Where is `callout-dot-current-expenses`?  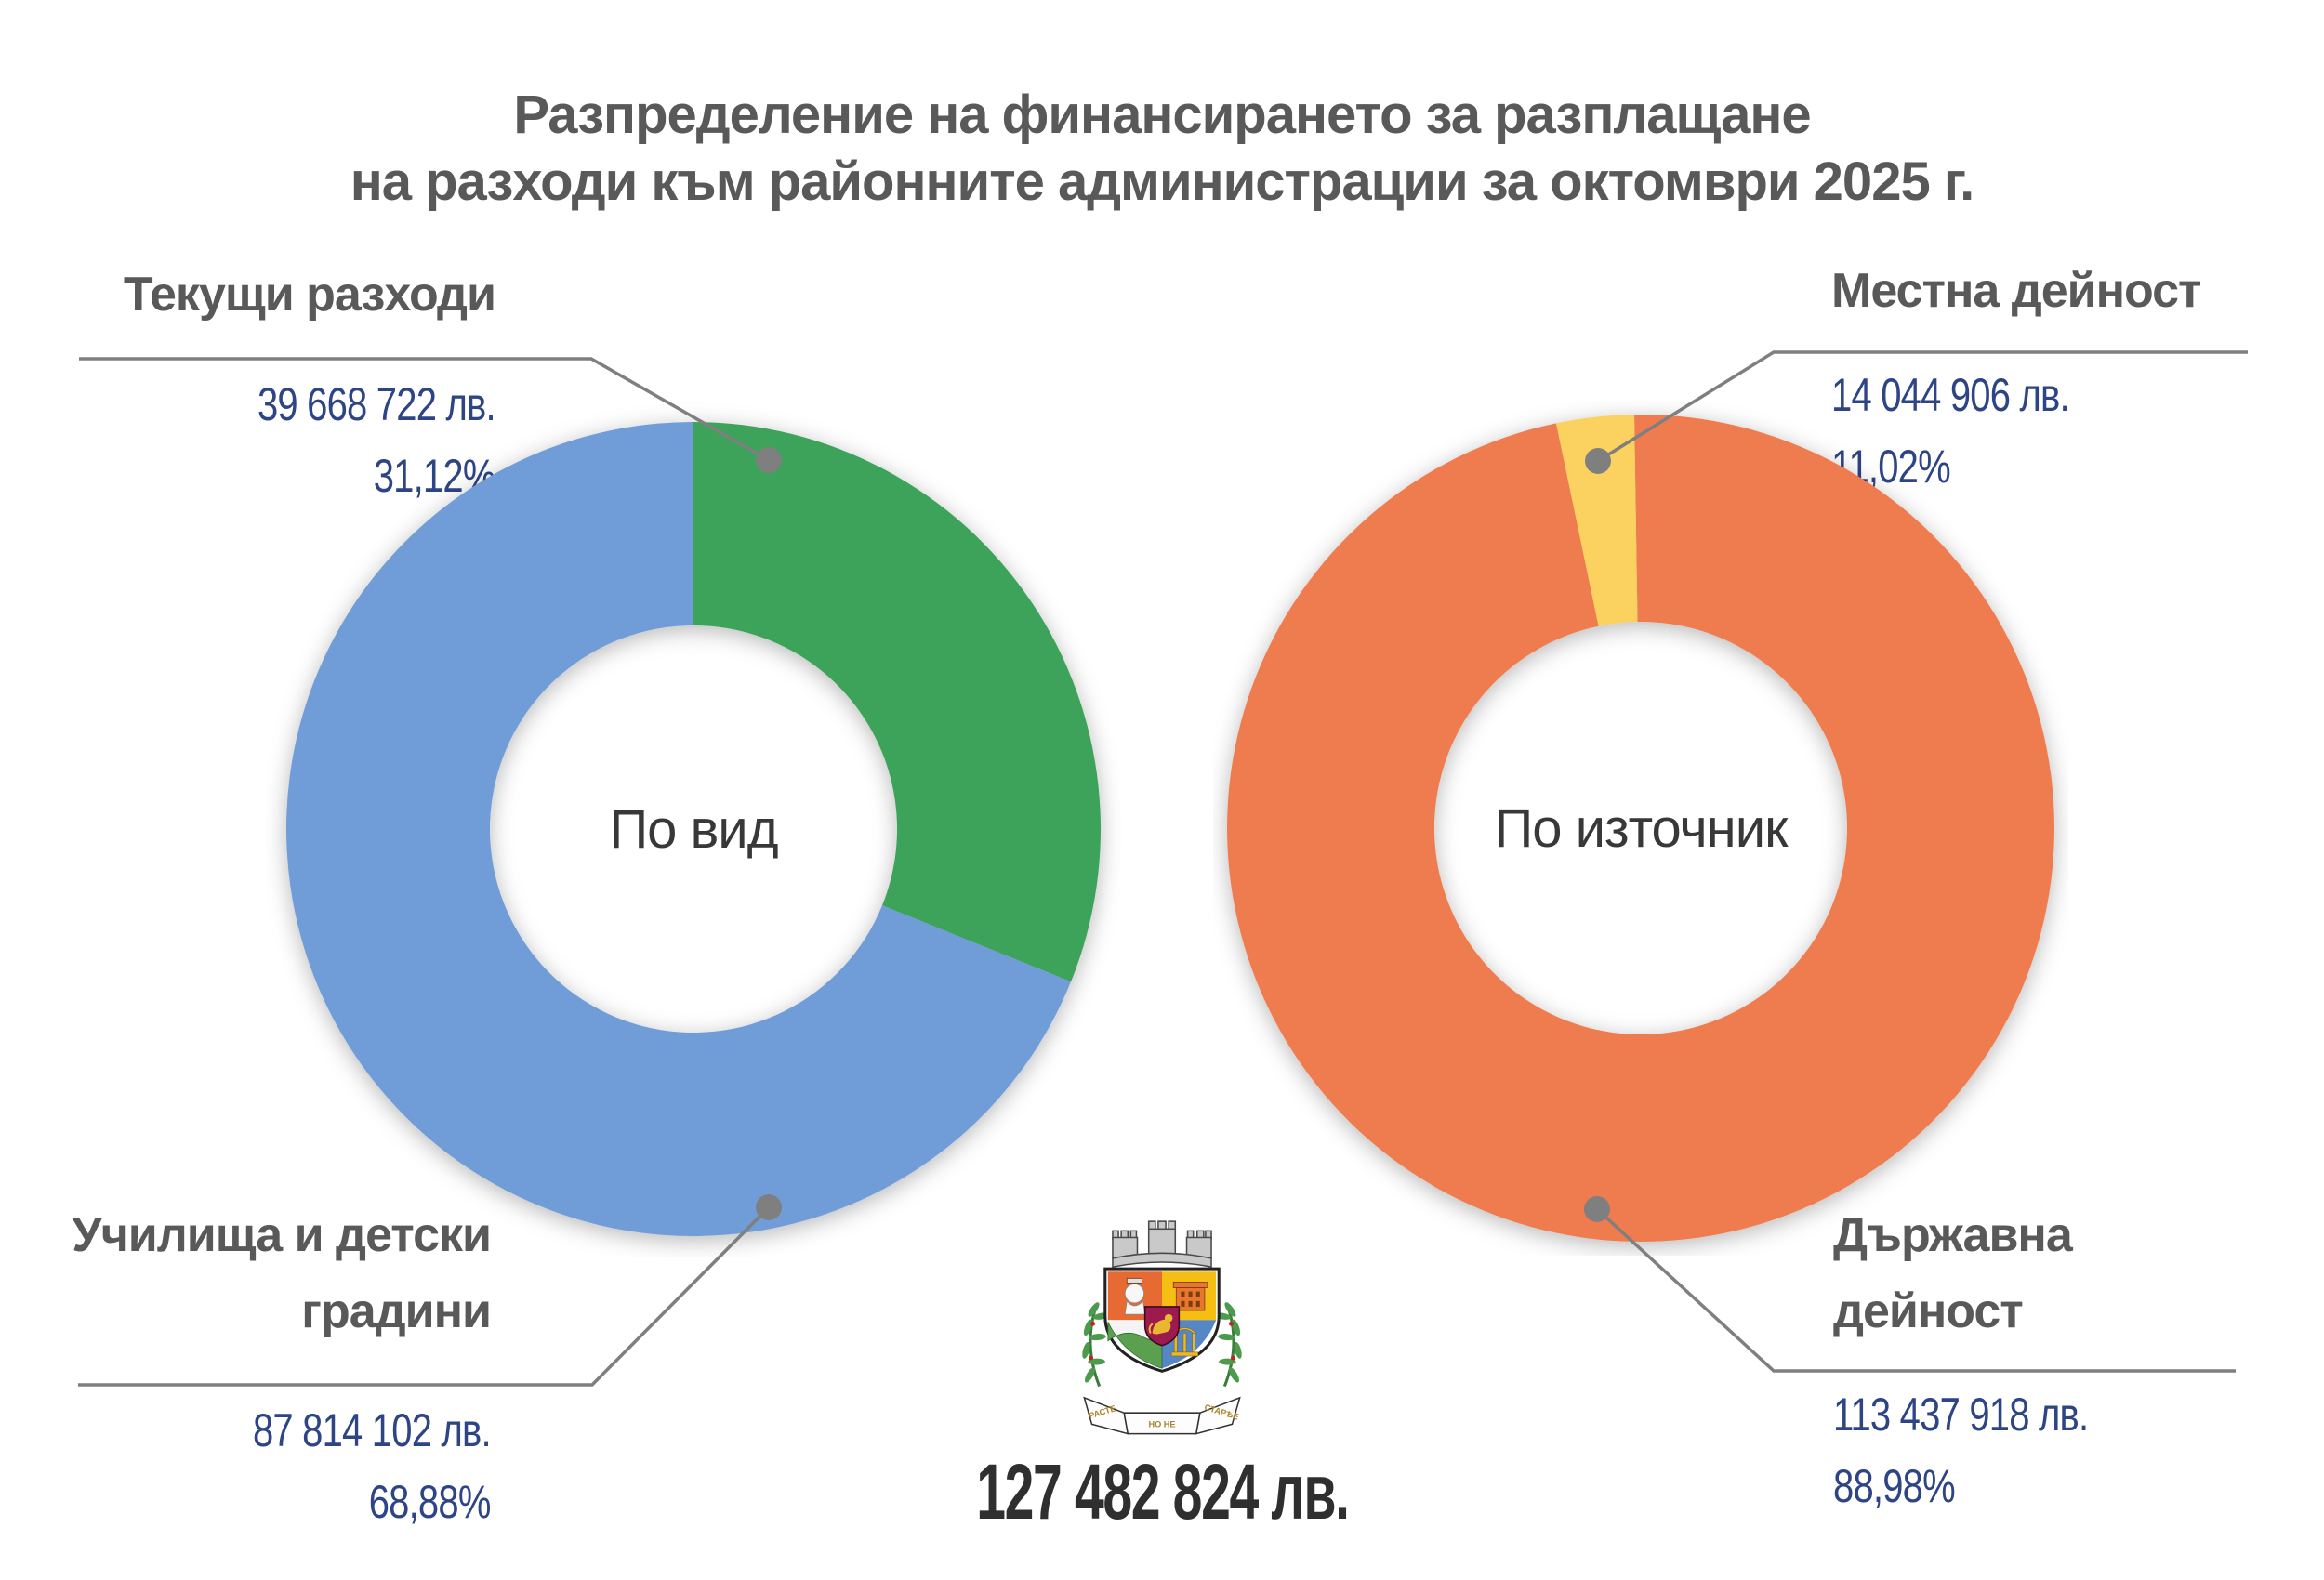
callout-dot-current-expenses is located at coordinates (769, 460).